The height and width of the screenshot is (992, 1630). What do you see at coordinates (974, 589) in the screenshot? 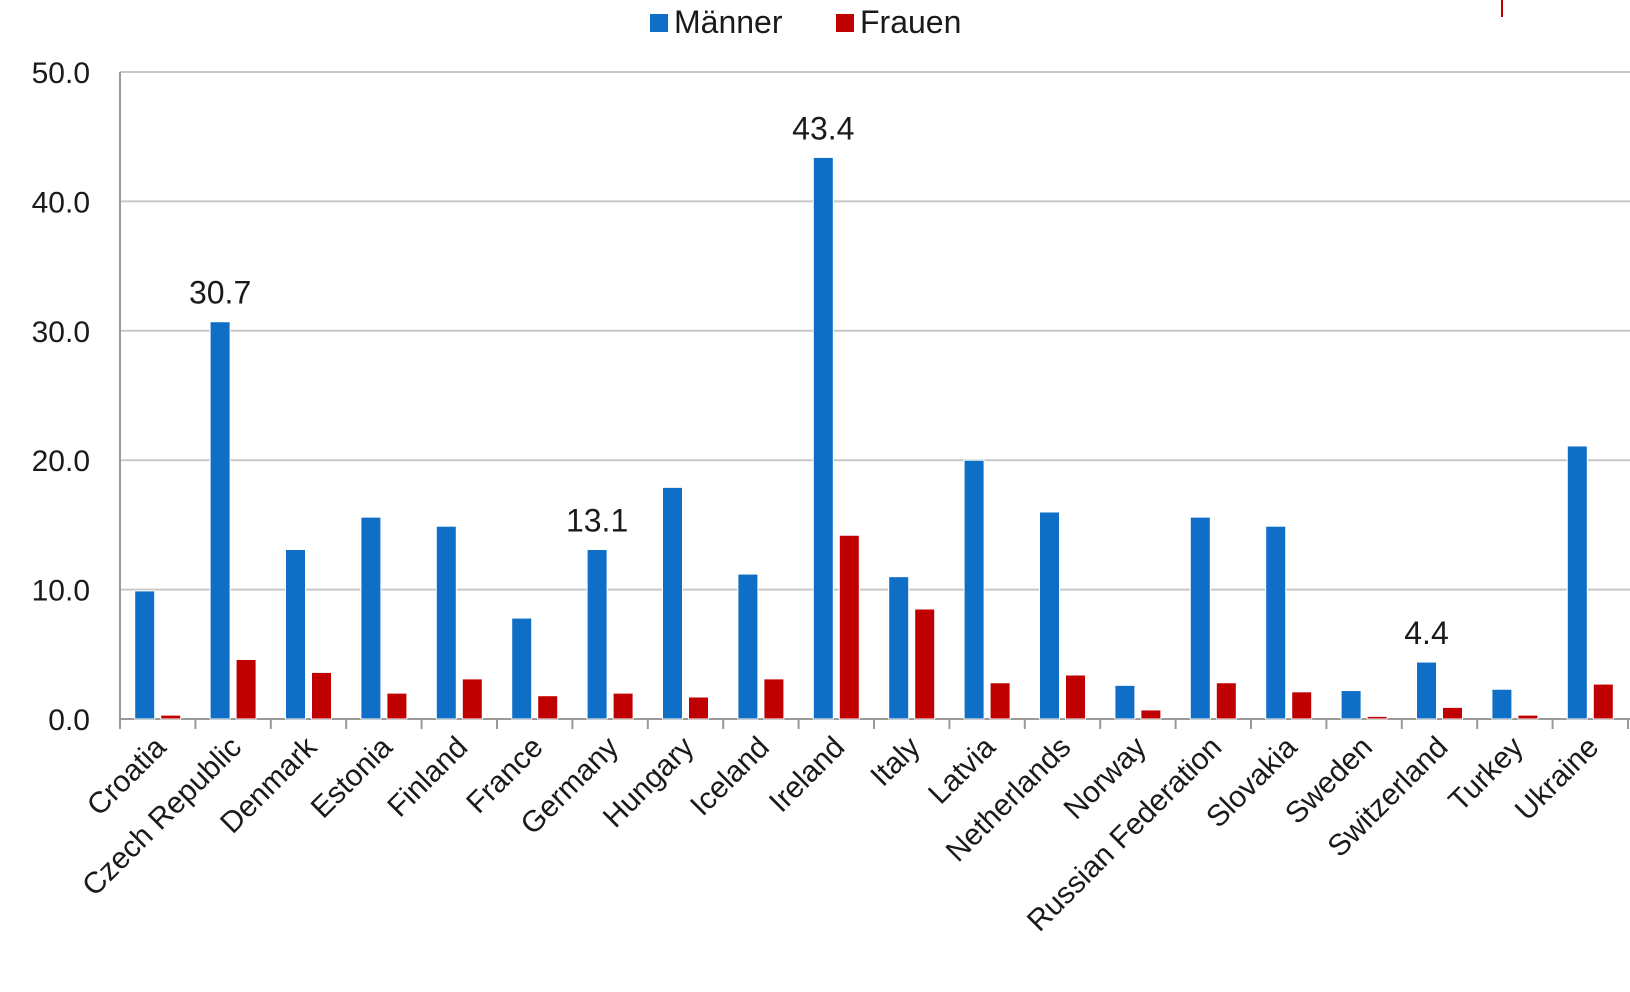
I see `bar-maenner-latvia` at bounding box center [974, 589].